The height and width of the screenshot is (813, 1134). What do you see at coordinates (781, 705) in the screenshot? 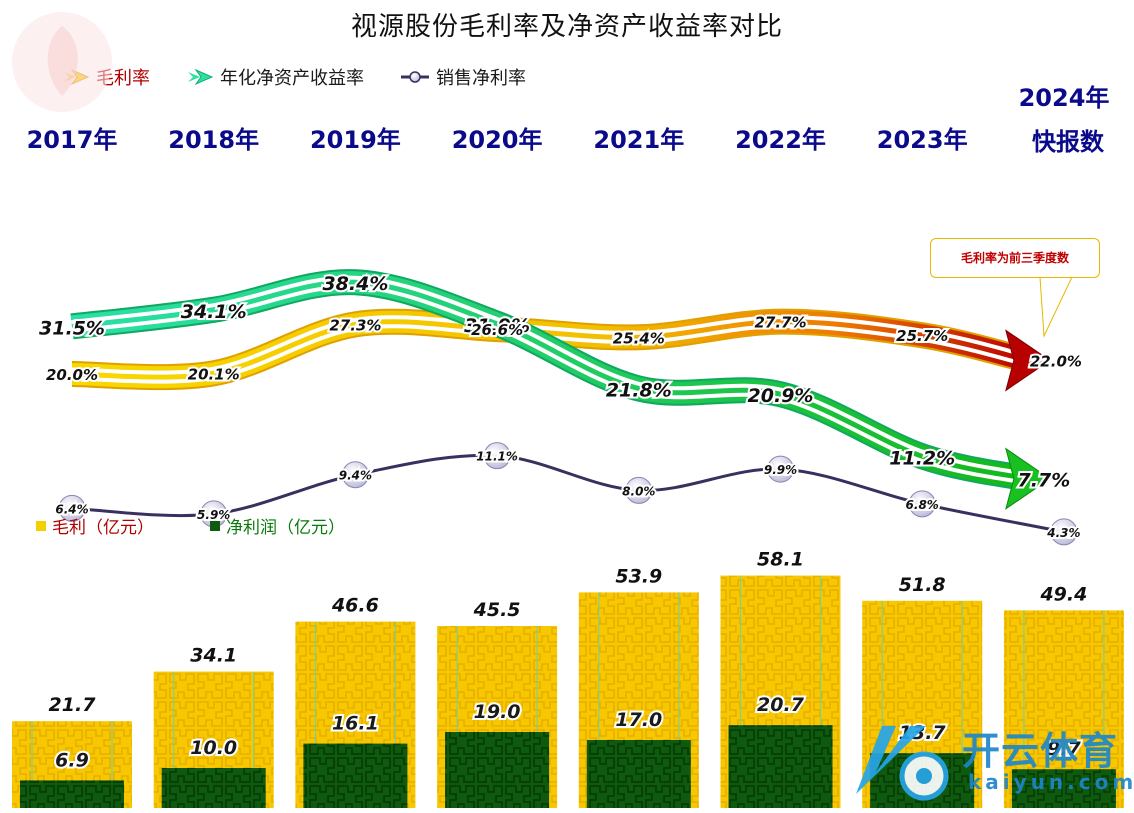
I see `bar-label-net-profit: 20.7` at bounding box center [781, 705].